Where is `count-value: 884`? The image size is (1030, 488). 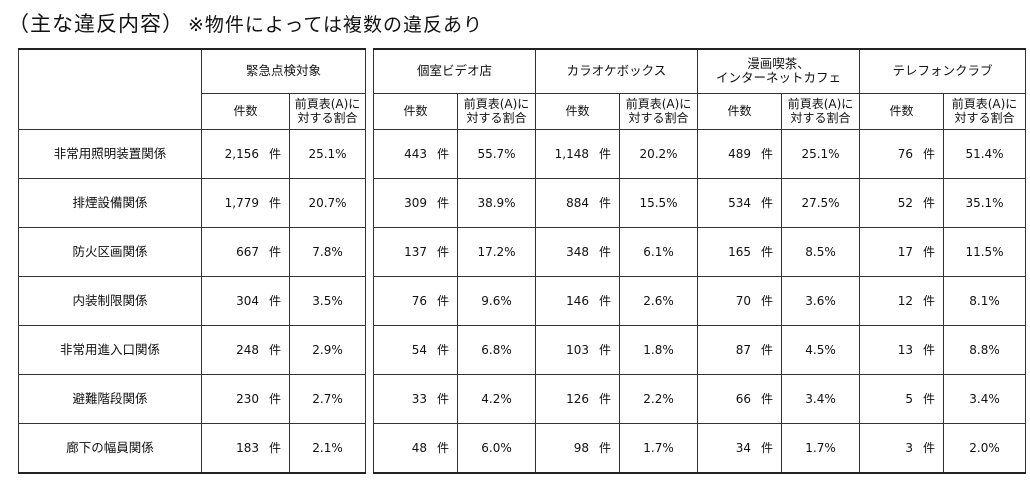 count-value: 884 is located at coordinates (577, 202).